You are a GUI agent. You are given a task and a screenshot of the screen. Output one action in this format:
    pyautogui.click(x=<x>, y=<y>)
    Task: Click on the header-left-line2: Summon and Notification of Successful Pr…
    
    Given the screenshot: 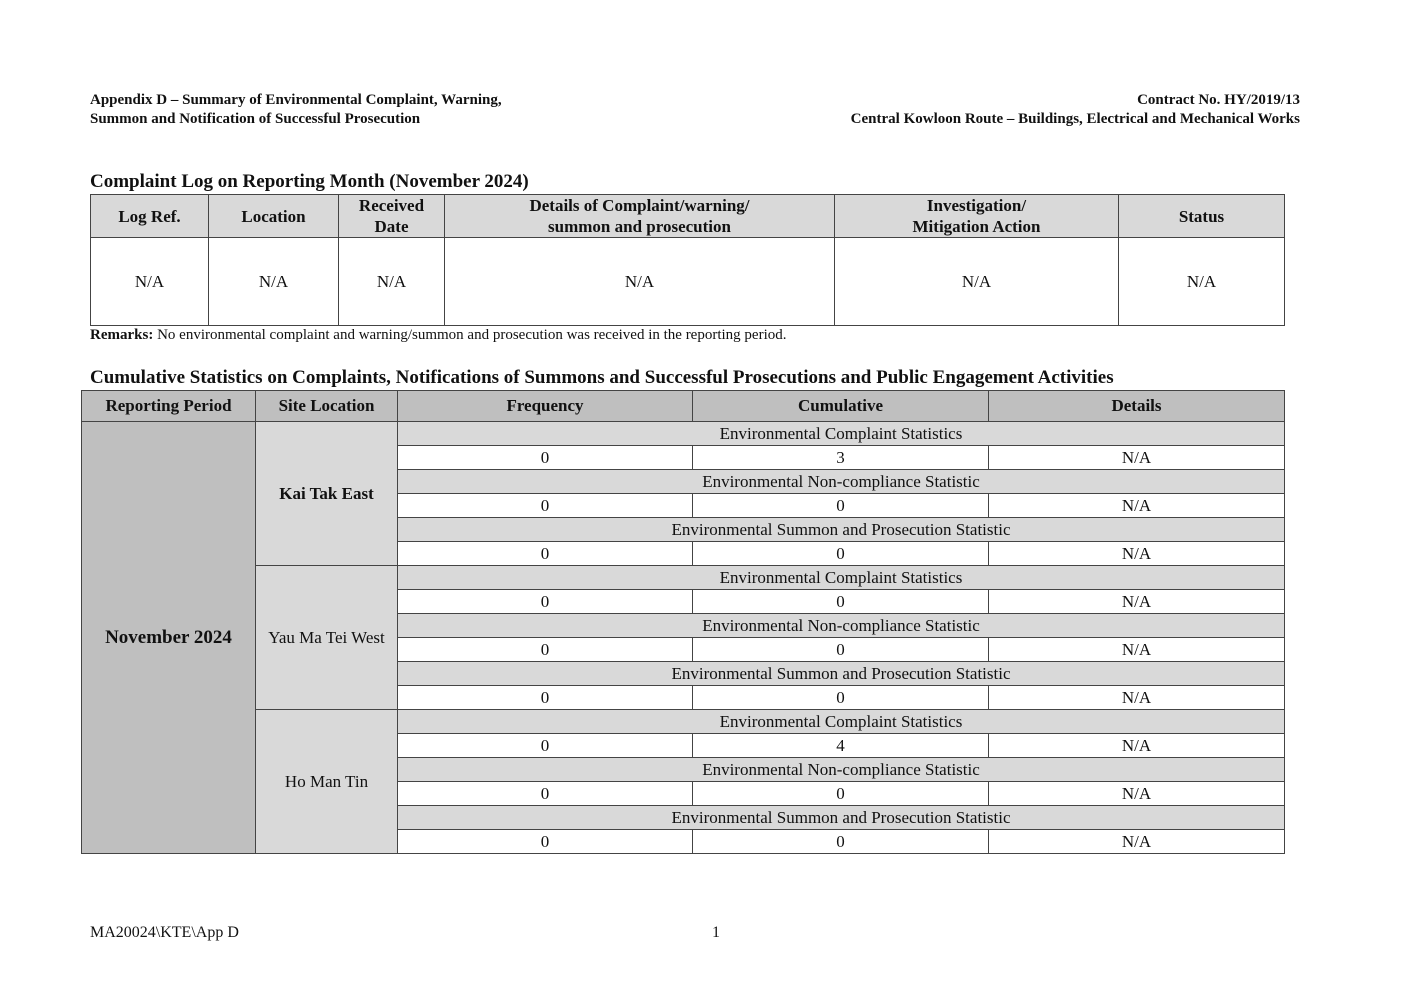 What is the action you would take?
    pyautogui.click(x=255, y=119)
    